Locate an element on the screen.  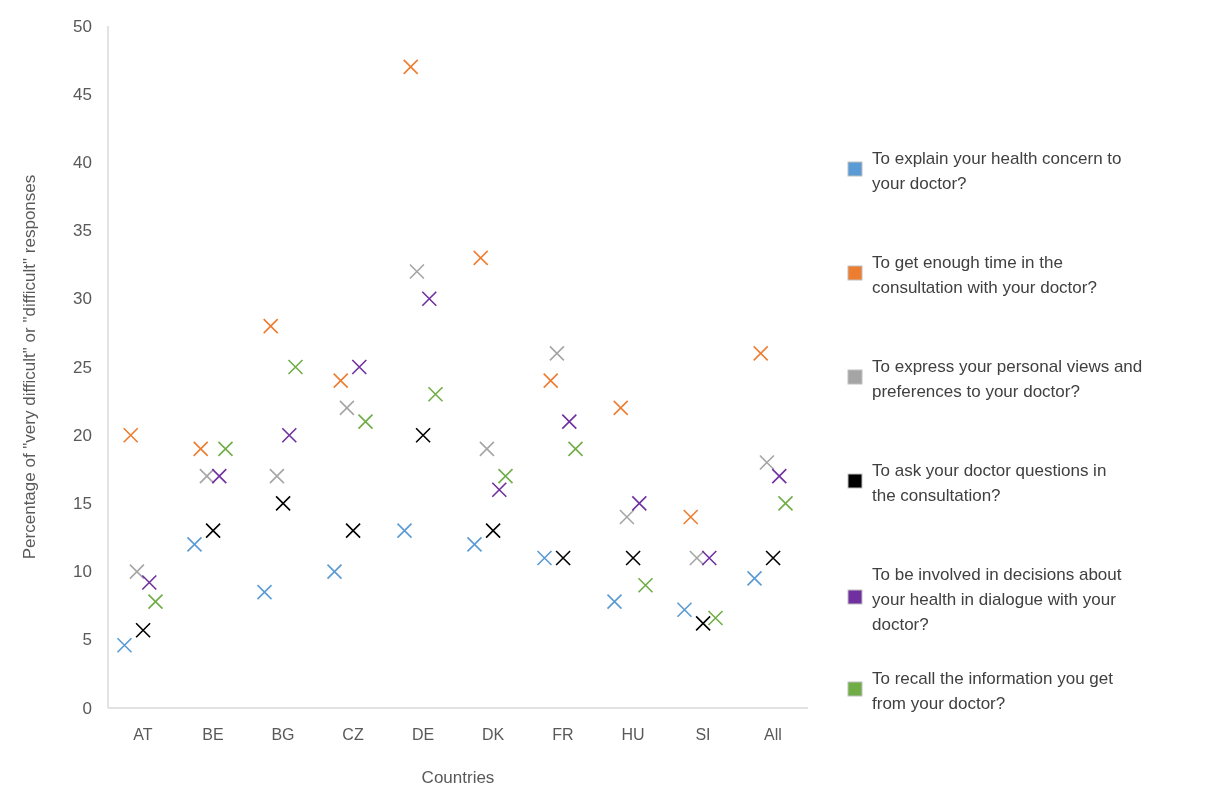
x-tick-label: BE is located at coordinates (213, 734).